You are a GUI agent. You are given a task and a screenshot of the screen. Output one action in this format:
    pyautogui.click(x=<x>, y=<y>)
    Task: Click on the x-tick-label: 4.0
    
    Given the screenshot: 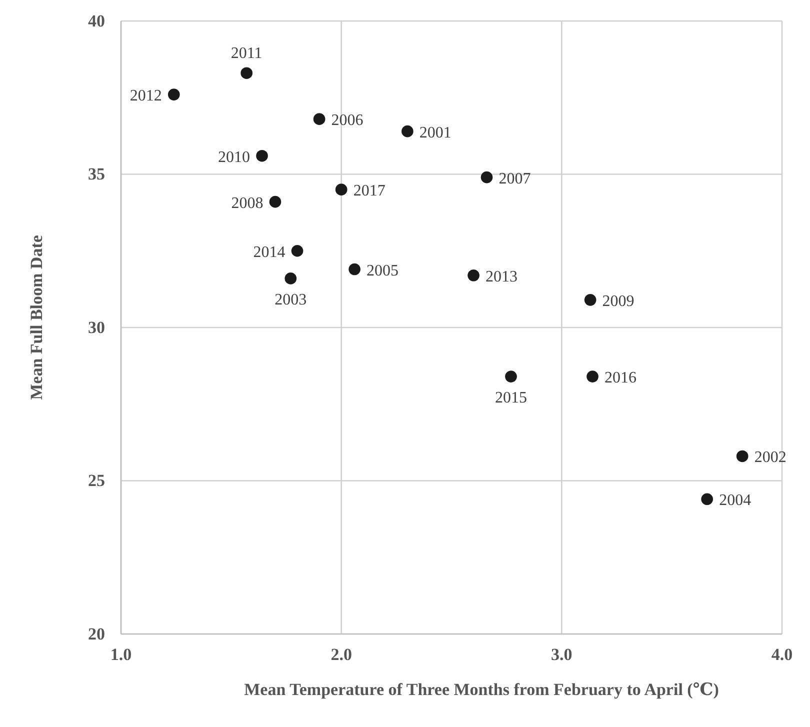 What is the action you would take?
    pyautogui.click(x=782, y=654)
    